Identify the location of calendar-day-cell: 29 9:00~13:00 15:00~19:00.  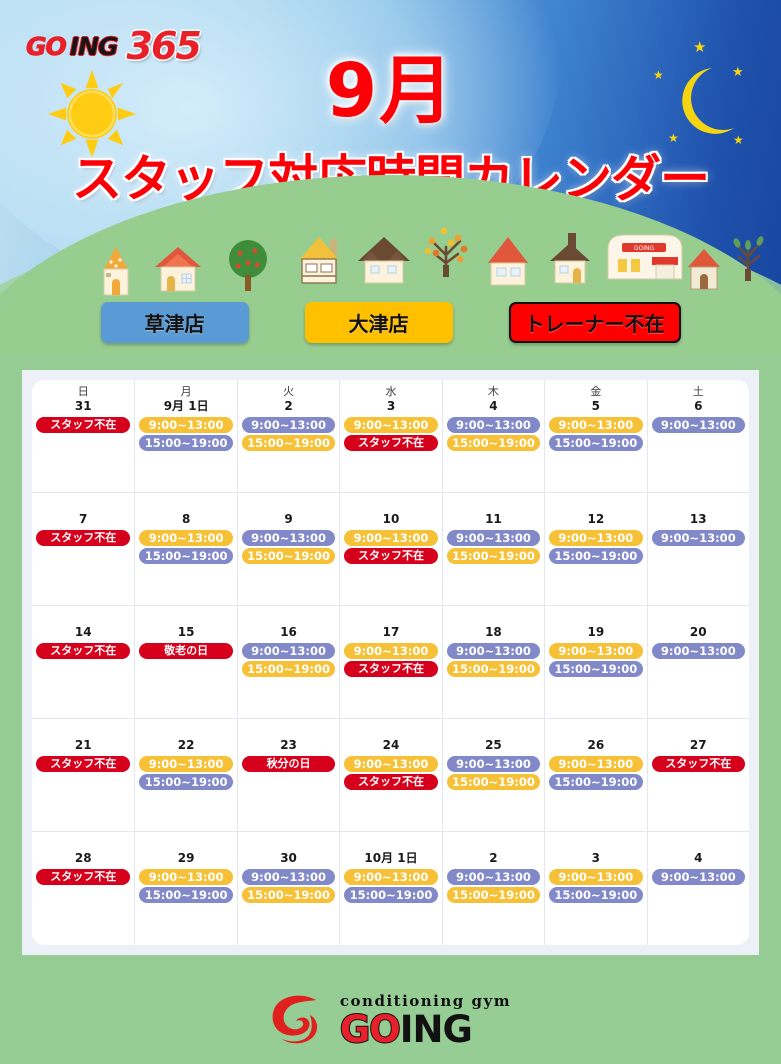
(185, 888).